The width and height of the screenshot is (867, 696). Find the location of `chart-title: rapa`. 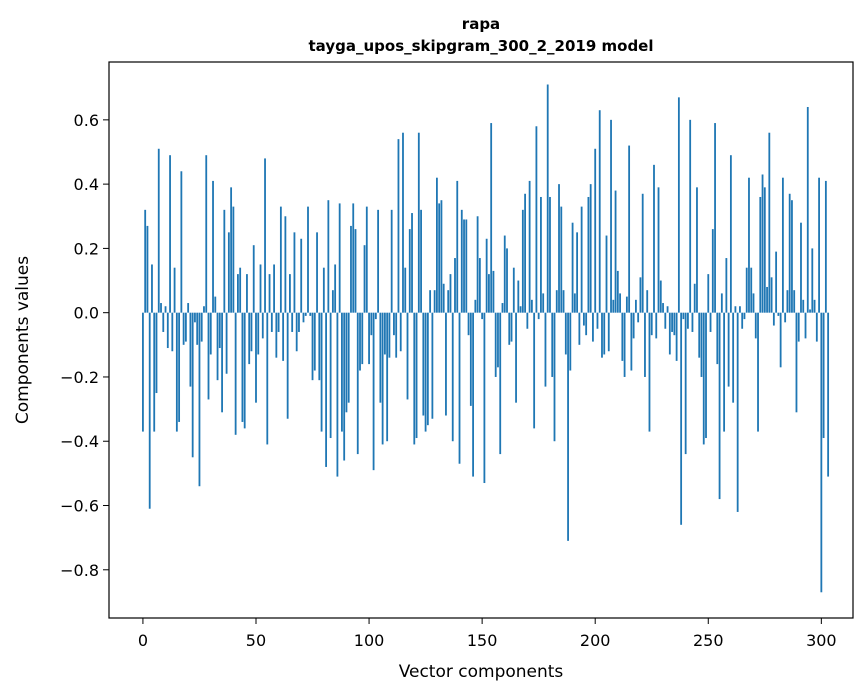

chart-title: rapa is located at coordinates (481, 24).